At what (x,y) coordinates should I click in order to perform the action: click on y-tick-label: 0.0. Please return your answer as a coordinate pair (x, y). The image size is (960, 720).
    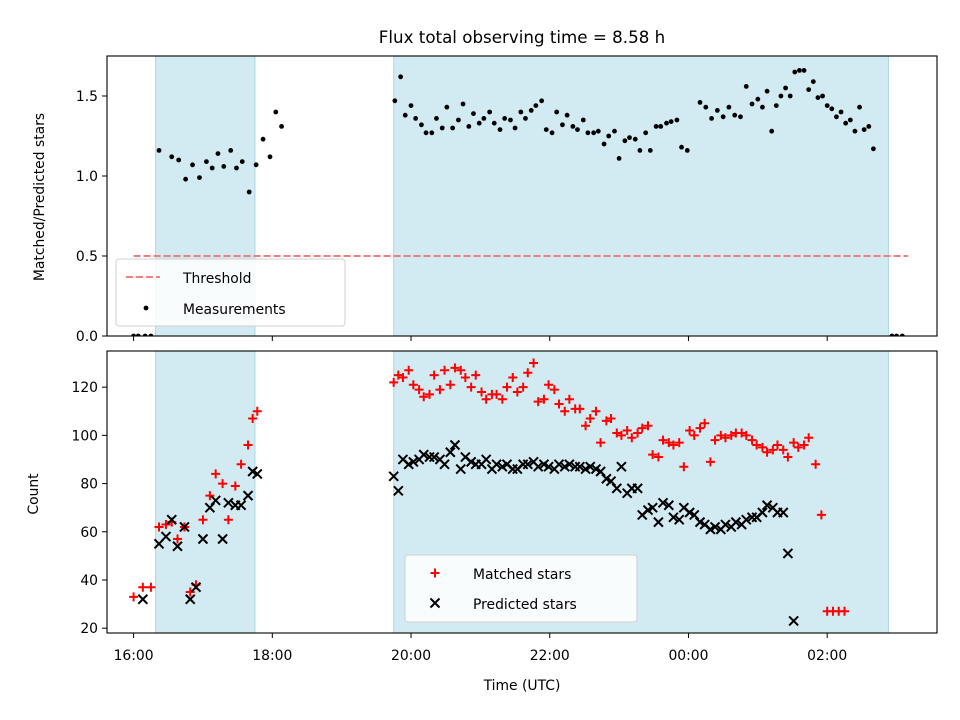
    Looking at the image, I should click on (87, 337).